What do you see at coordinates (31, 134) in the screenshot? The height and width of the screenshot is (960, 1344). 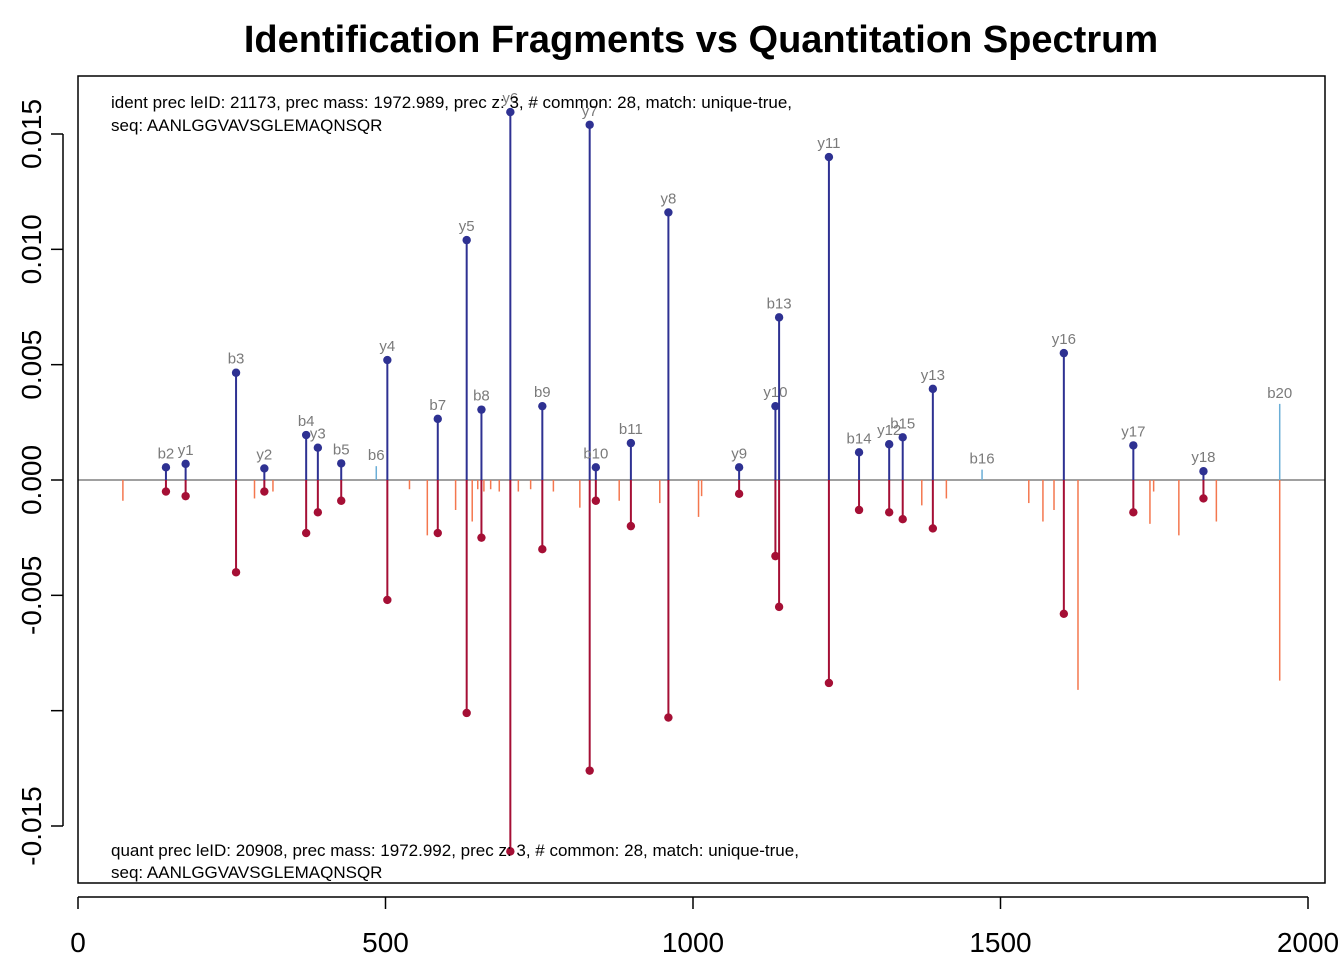 I see `y-tick-label: 0.015` at bounding box center [31, 134].